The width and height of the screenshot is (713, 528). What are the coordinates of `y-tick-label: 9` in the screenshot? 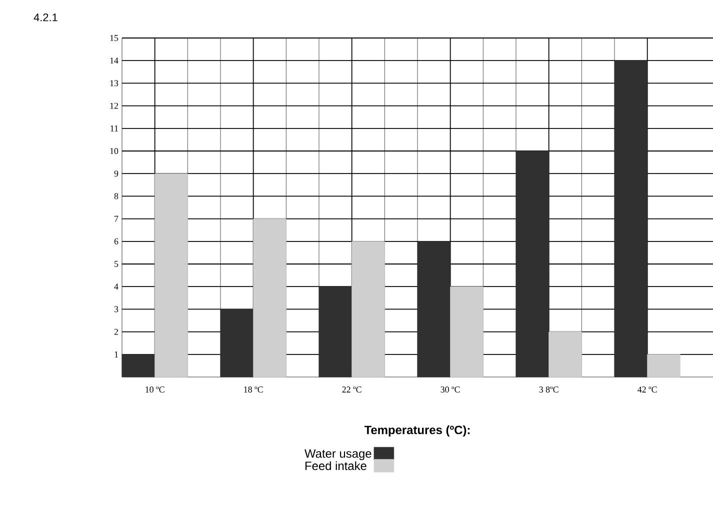 It's located at (116, 173).